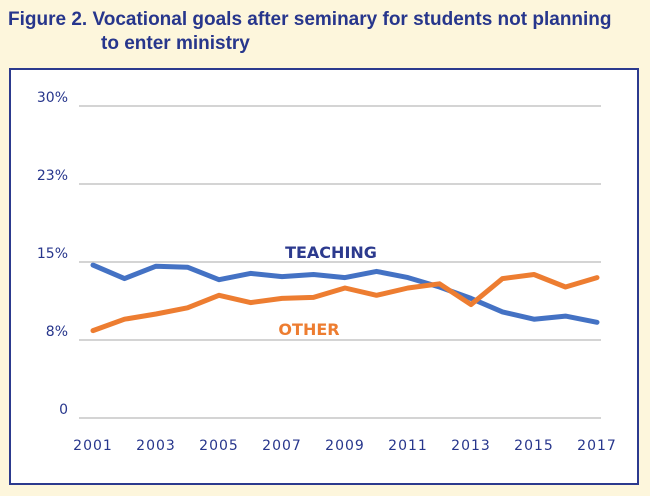 The width and height of the screenshot is (650, 496). Describe the element at coordinates (471, 446) in the screenshot. I see `x-tick-label: 2013` at that location.